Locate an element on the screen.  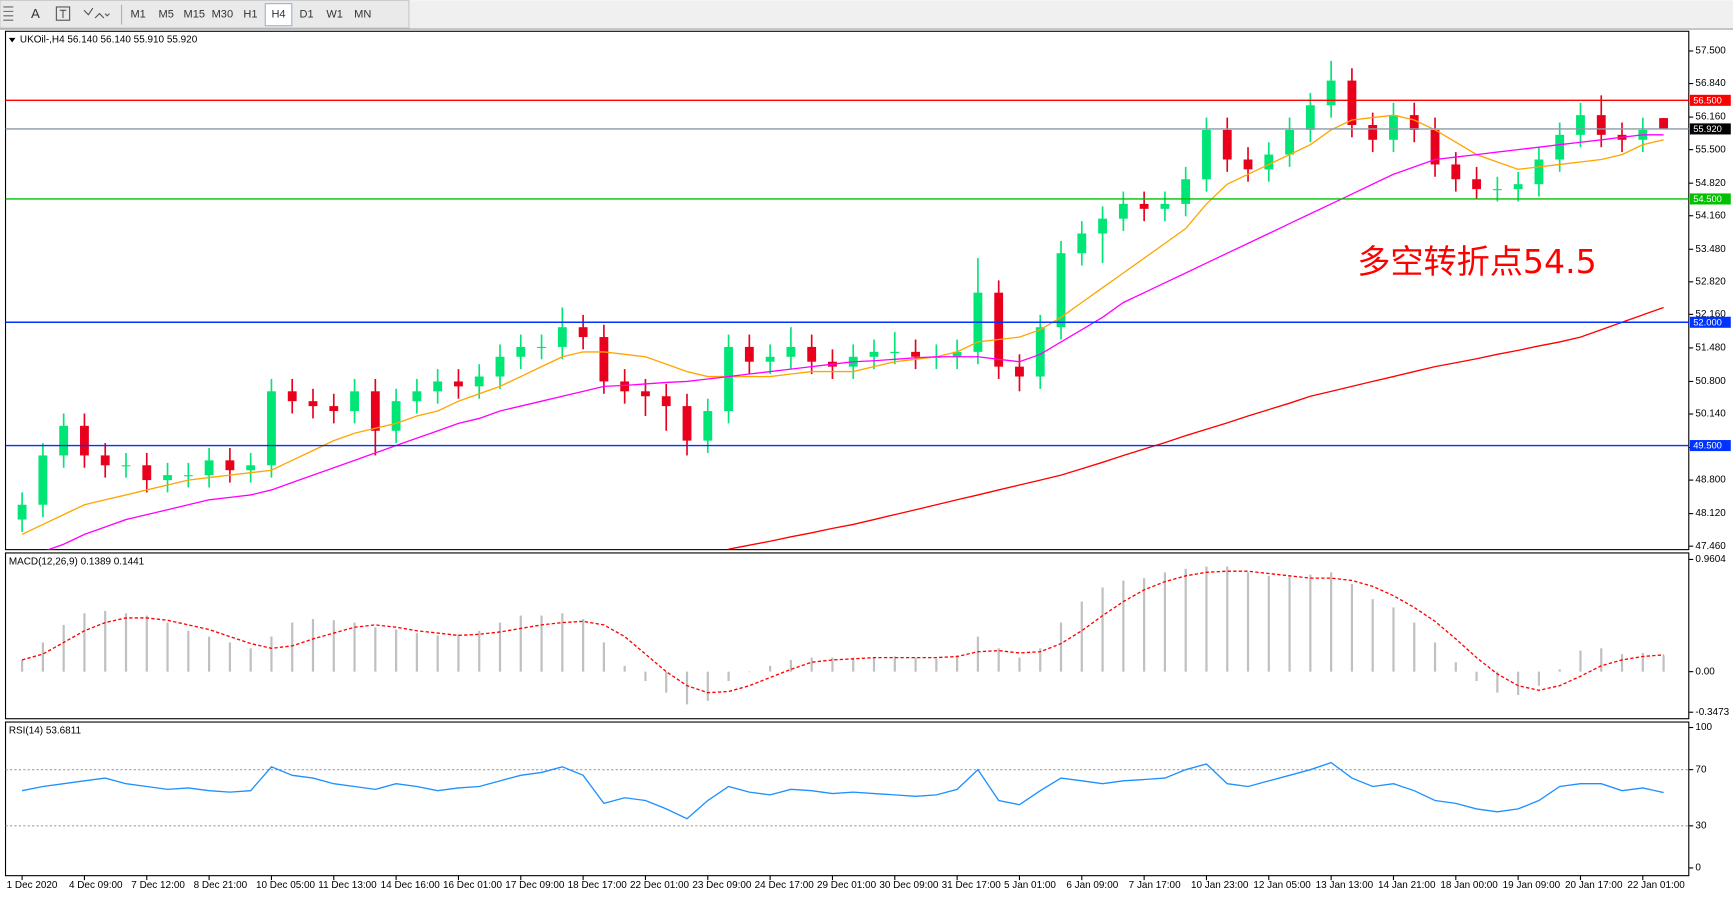
toolbar-group is located at coordinates (205, 14).